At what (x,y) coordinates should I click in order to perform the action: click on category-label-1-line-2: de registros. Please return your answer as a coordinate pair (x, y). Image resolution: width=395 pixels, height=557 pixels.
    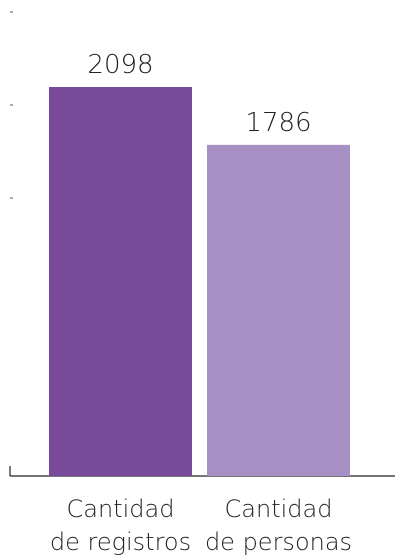
    Looking at the image, I should click on (120, 542).